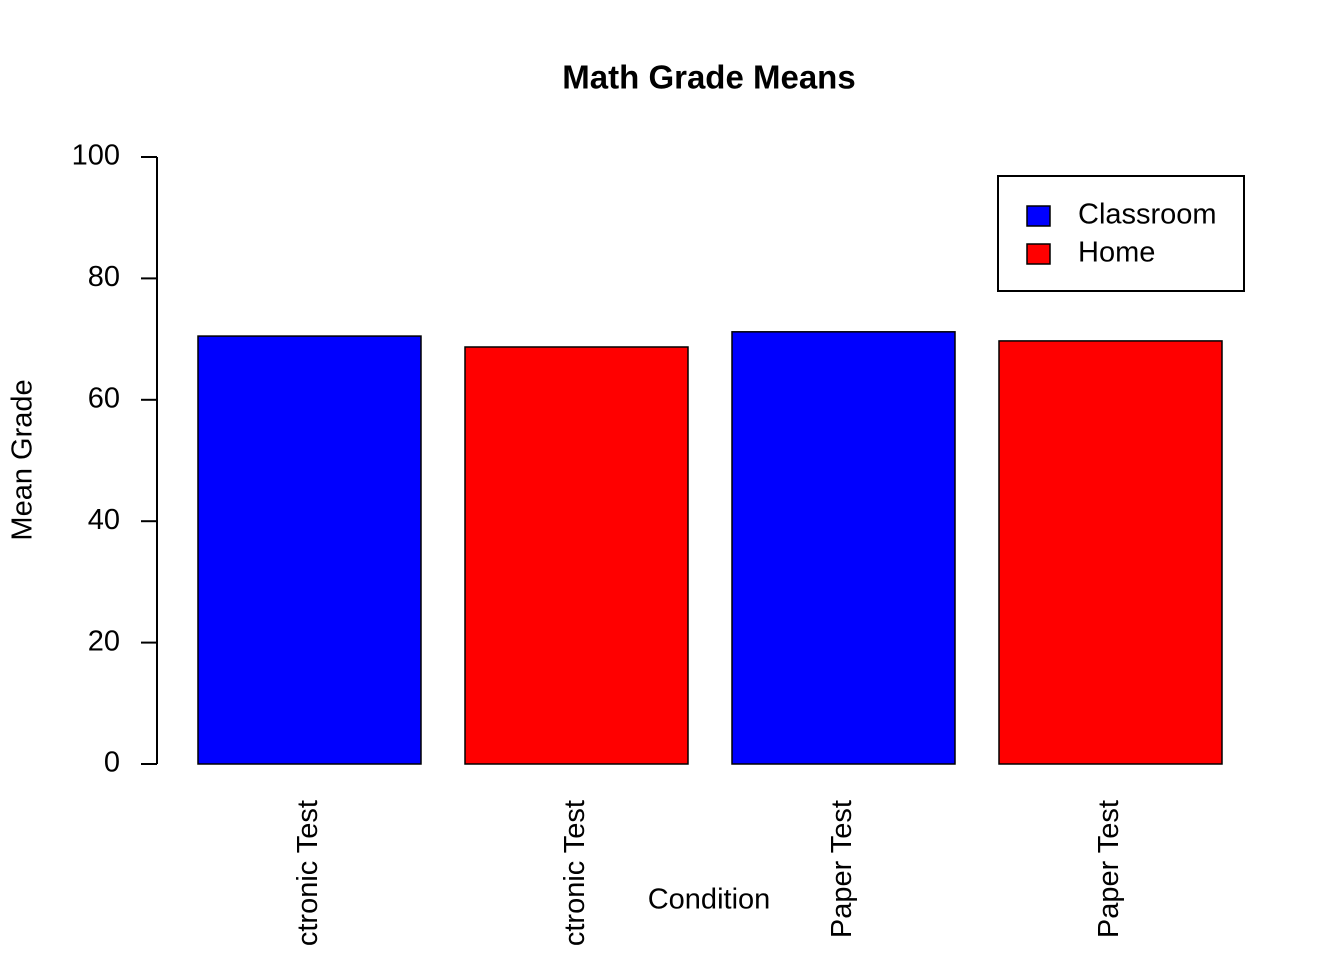 The image size is (1344, 960). Describe the element at coordinates (104, 398) in the screenshot. I see `y-tick-label: 60` at that location.